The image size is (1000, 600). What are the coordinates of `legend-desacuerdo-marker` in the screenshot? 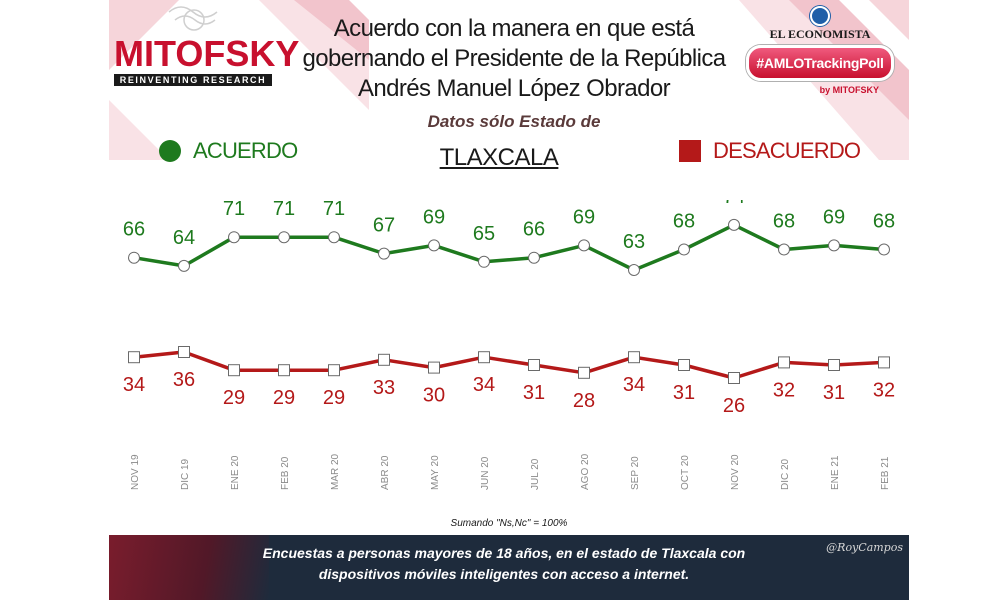 It's located at (690, 151).